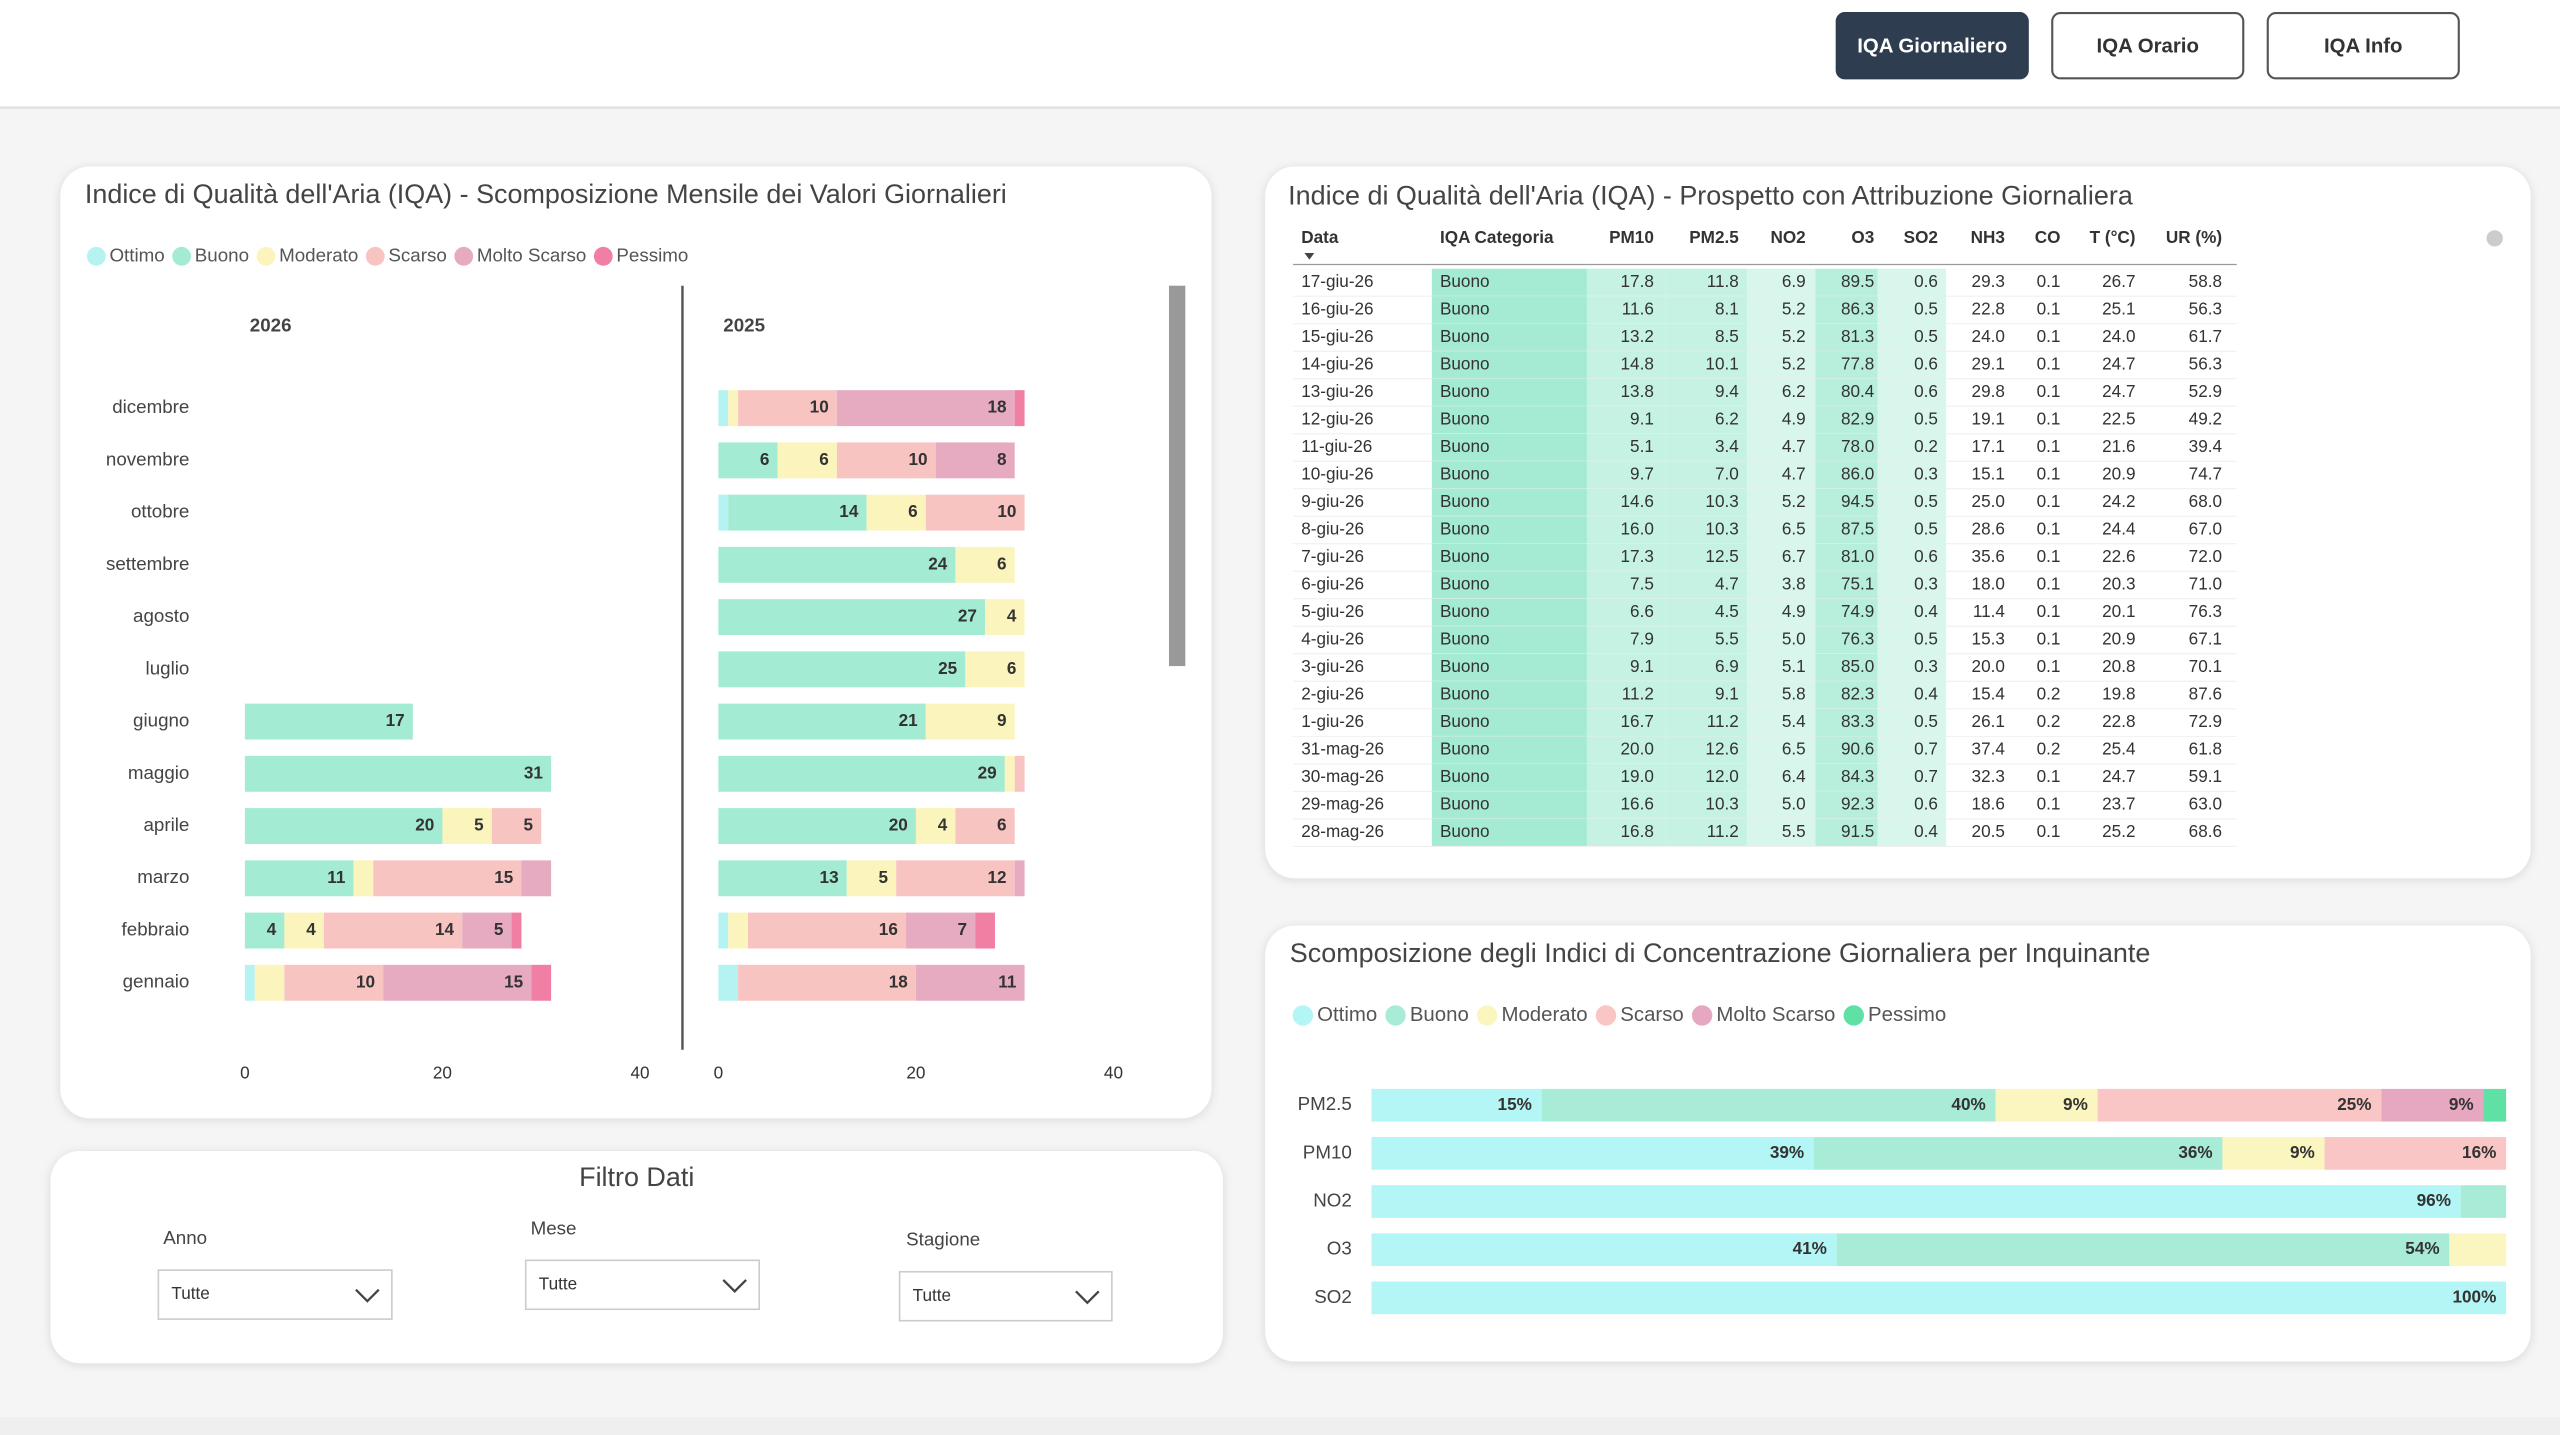 Image resolution: width=2560 pixels, height=1435 pixels. What do you see at coordinates (1637, 749) in the screenshot?
I see `table-cell: 20.0` at bounding box center [1637, 749].